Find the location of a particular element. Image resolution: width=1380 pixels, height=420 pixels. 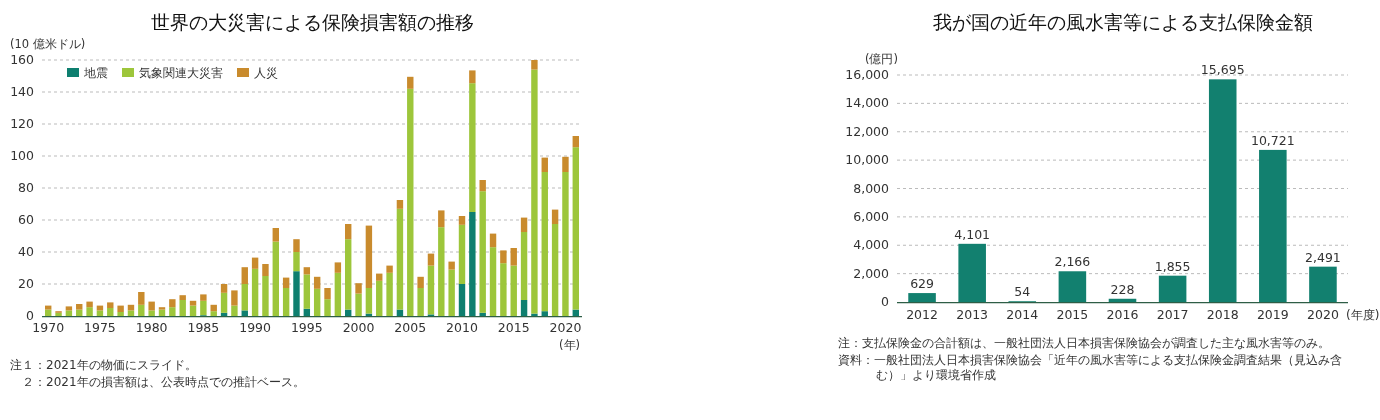

y-tick-label: 6,000 is located at coordinates (871, 216).